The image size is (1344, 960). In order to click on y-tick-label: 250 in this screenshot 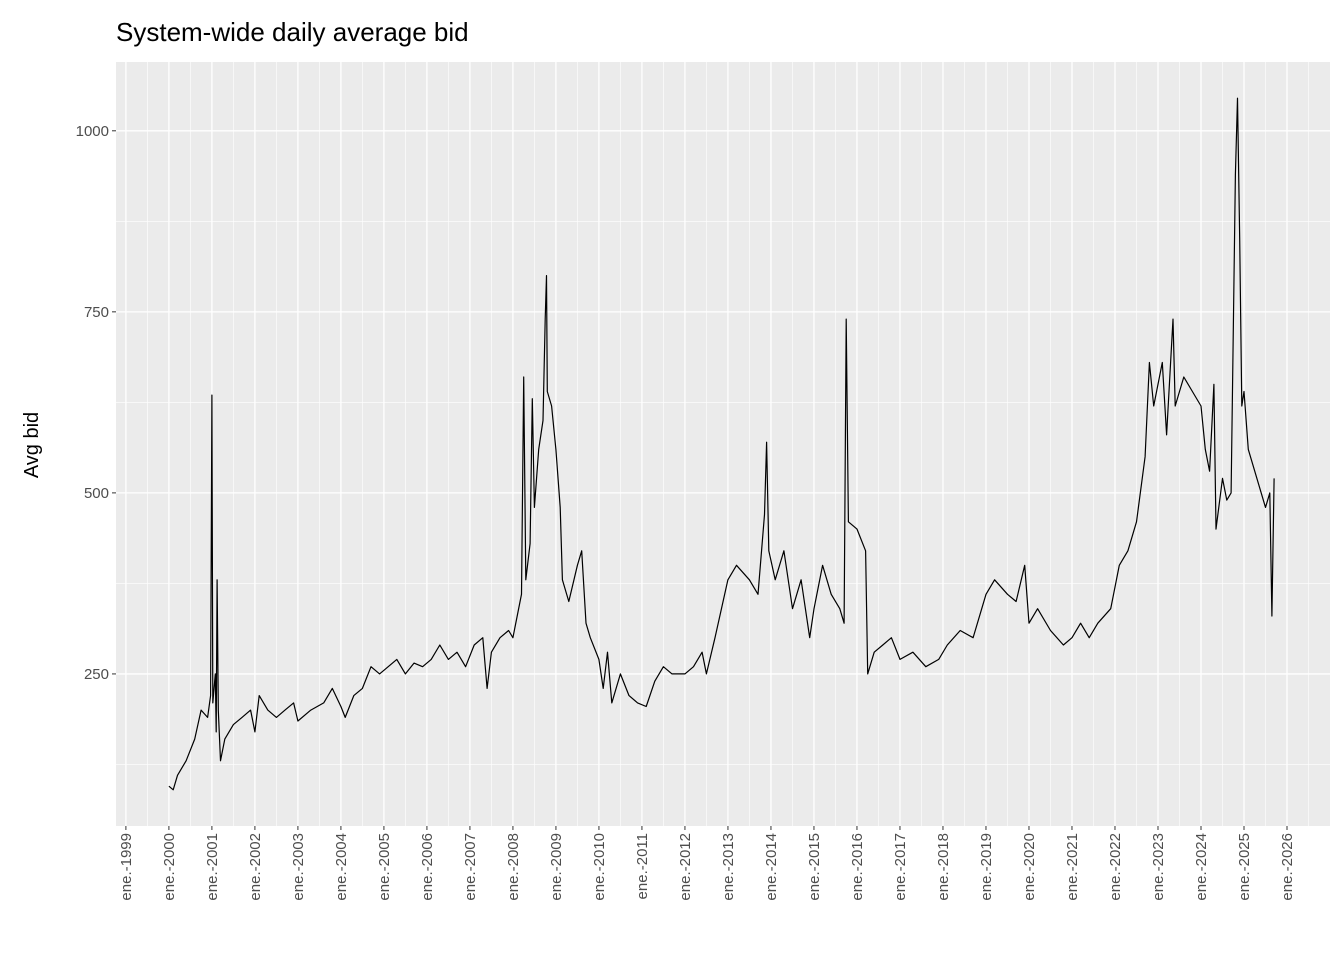, I will do `click(96, 674)`.